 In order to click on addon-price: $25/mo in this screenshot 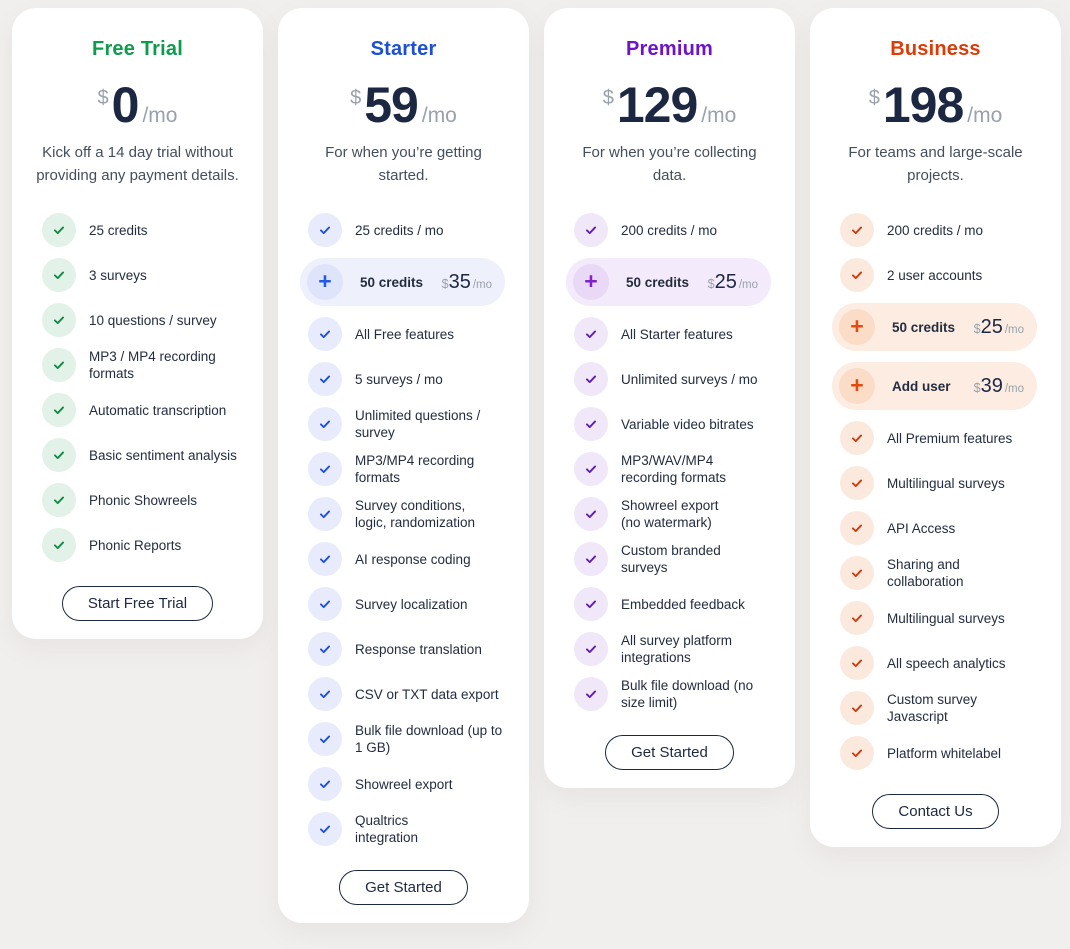, I will do `click(999, 327)`.